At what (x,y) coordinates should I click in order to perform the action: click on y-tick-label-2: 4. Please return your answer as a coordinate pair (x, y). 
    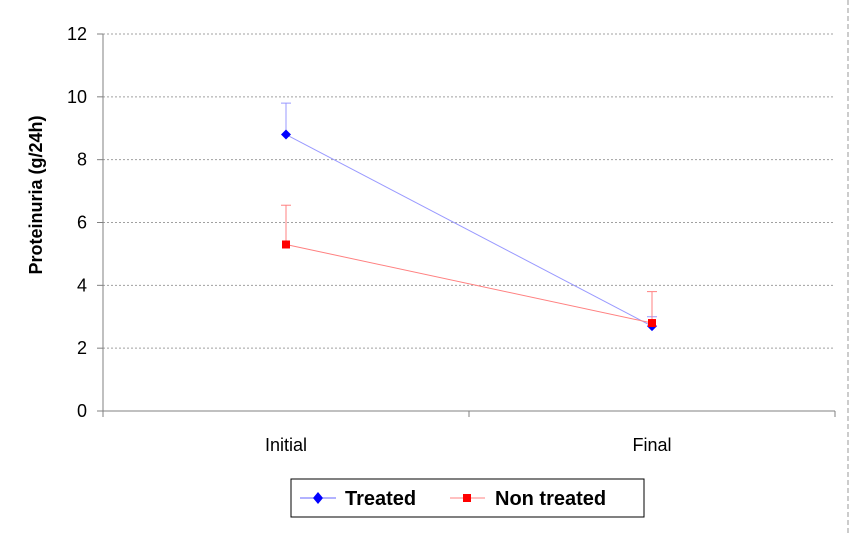
    Looking at the image, I should click on (82, 285).